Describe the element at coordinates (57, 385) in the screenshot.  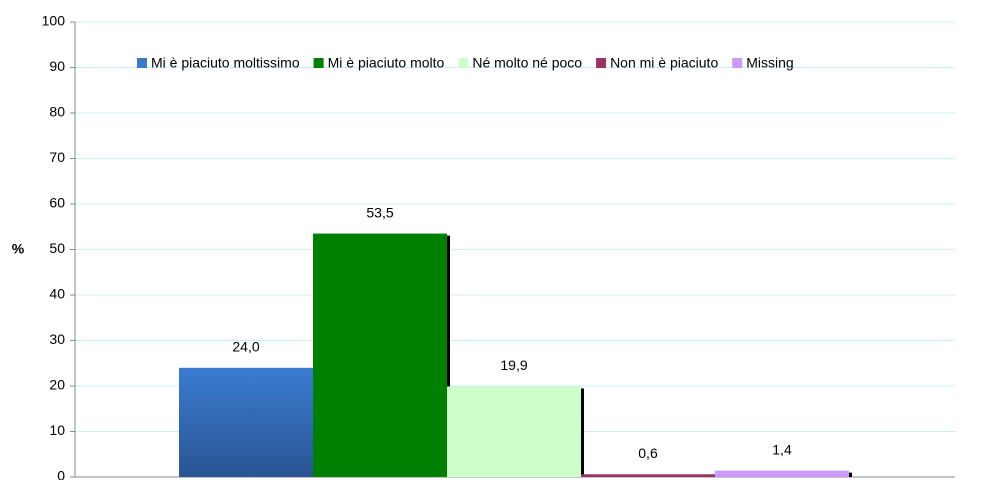
I see `y-tick-label: 20` at that location.